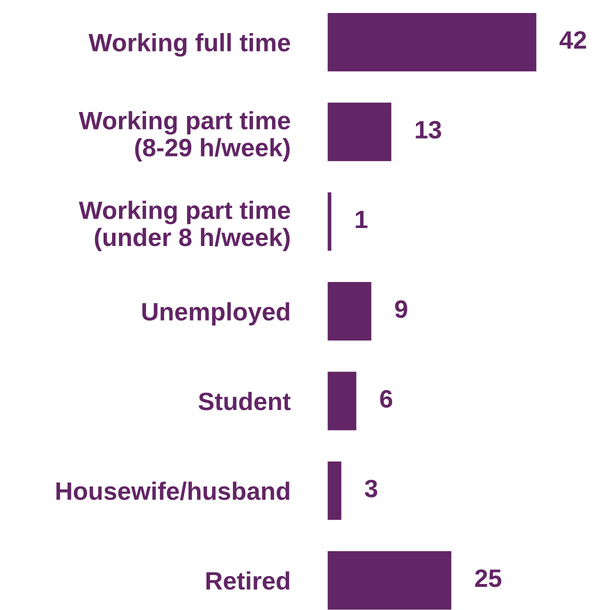  I want to click on data-label: 13, so click(429, 129).